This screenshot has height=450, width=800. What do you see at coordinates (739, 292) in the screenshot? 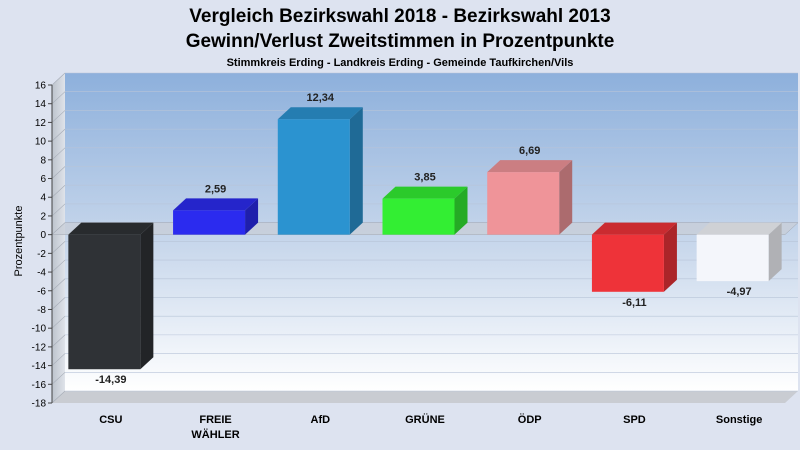
I see `value-label: -4,97` at bounding box center [739, 292].